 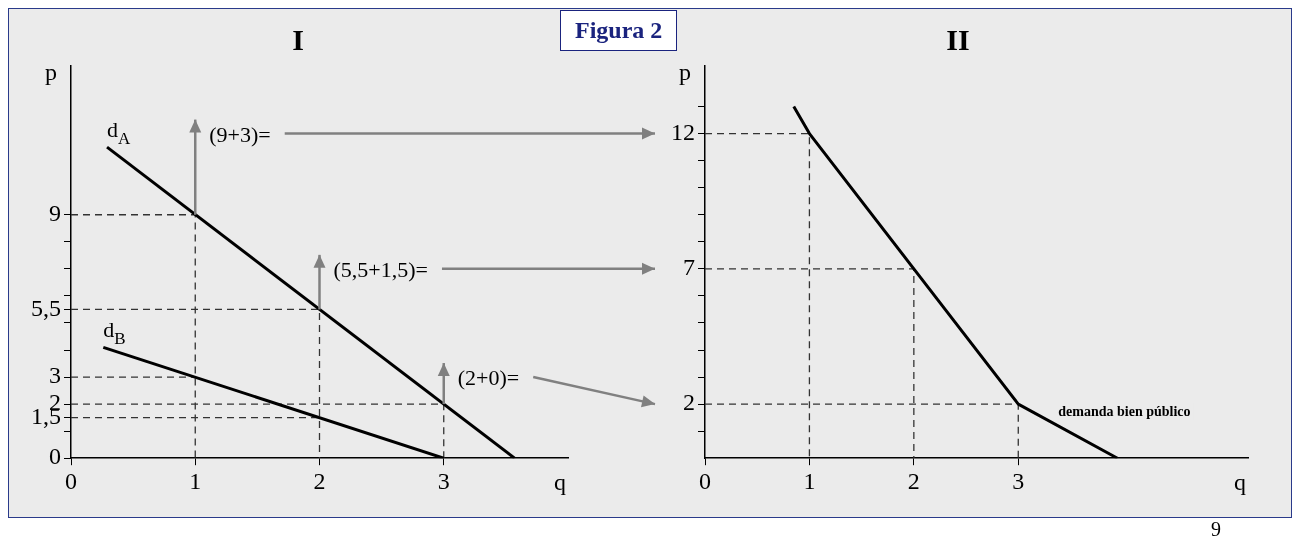 What do you see at coordinates (689, 402) in the screenshot?
I see `y-tick-label: 2` at bounding box center [689, 402].